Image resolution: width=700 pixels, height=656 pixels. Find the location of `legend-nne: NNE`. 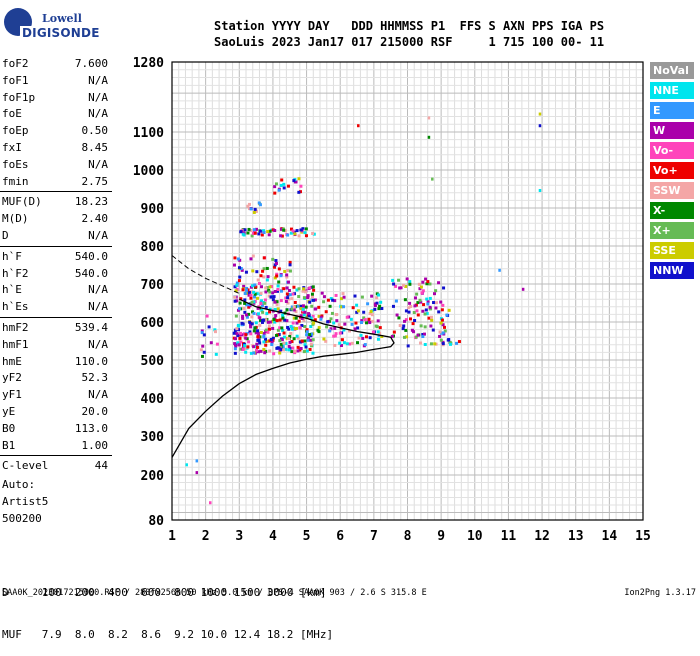

legend-nne: NNE is located at coordinates (672, 90).